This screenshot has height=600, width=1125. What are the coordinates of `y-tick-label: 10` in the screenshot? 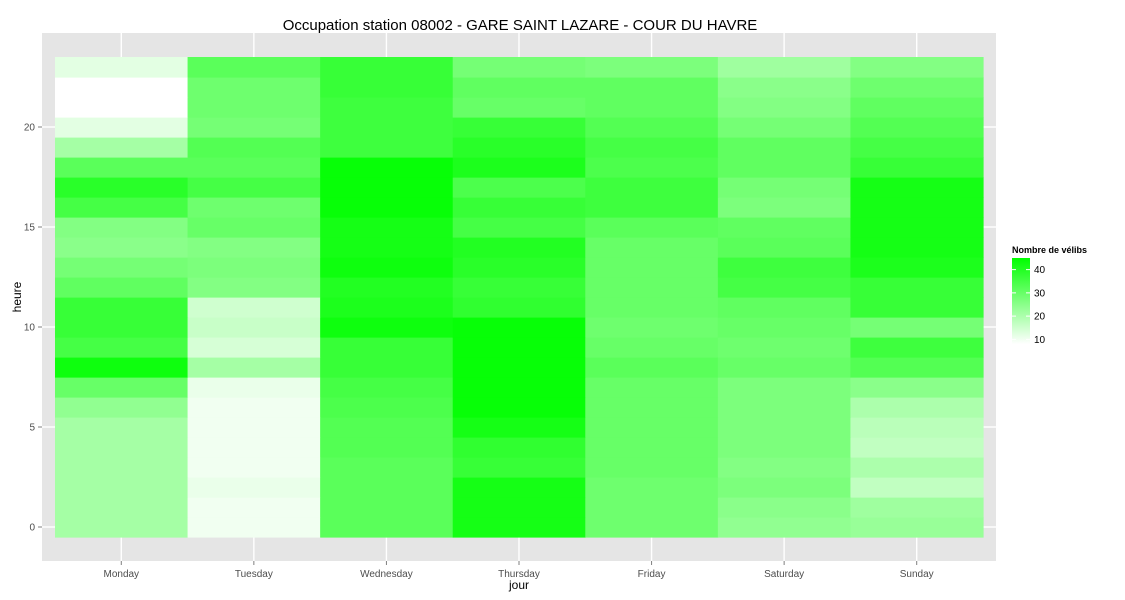 It's located at (30, 328).